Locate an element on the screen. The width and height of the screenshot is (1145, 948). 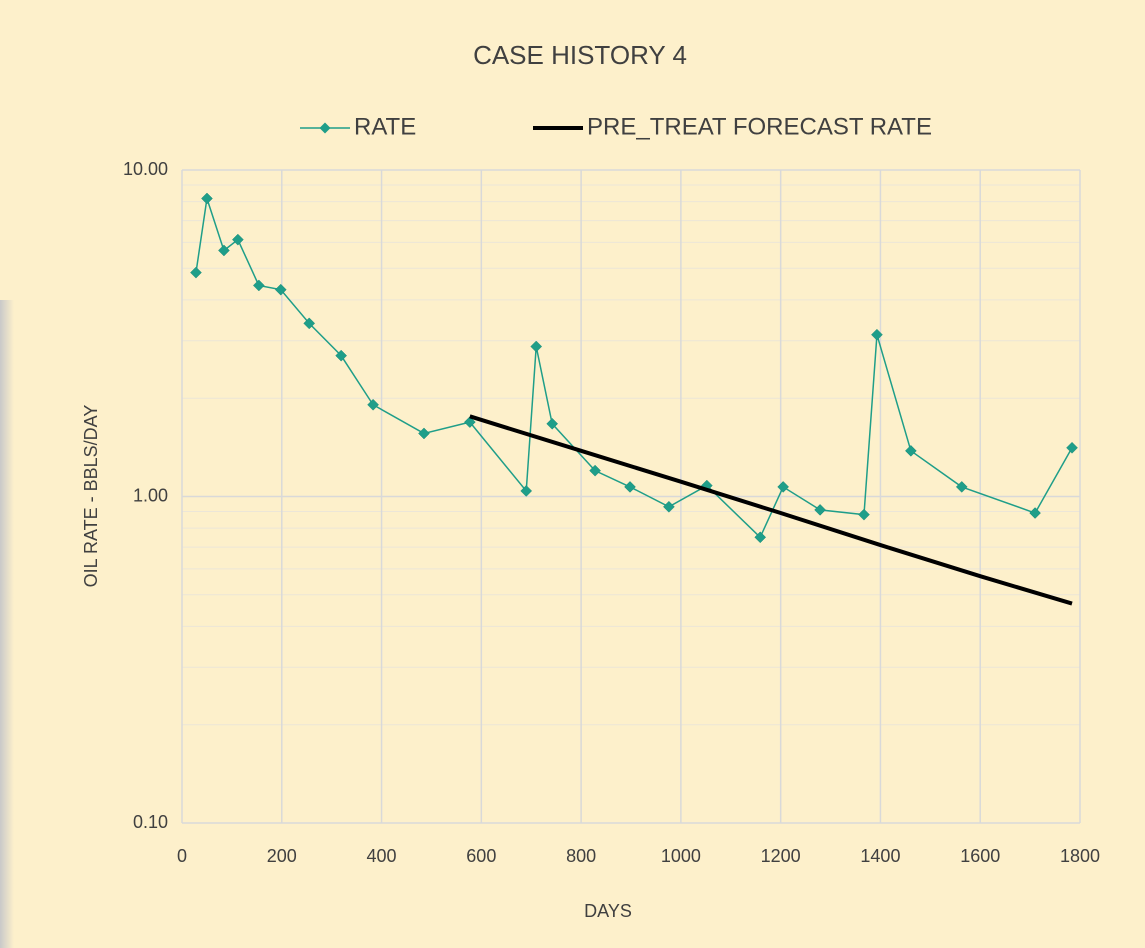
chart-title: CASE HISTORY 4 is located at coordinates (580, 55).